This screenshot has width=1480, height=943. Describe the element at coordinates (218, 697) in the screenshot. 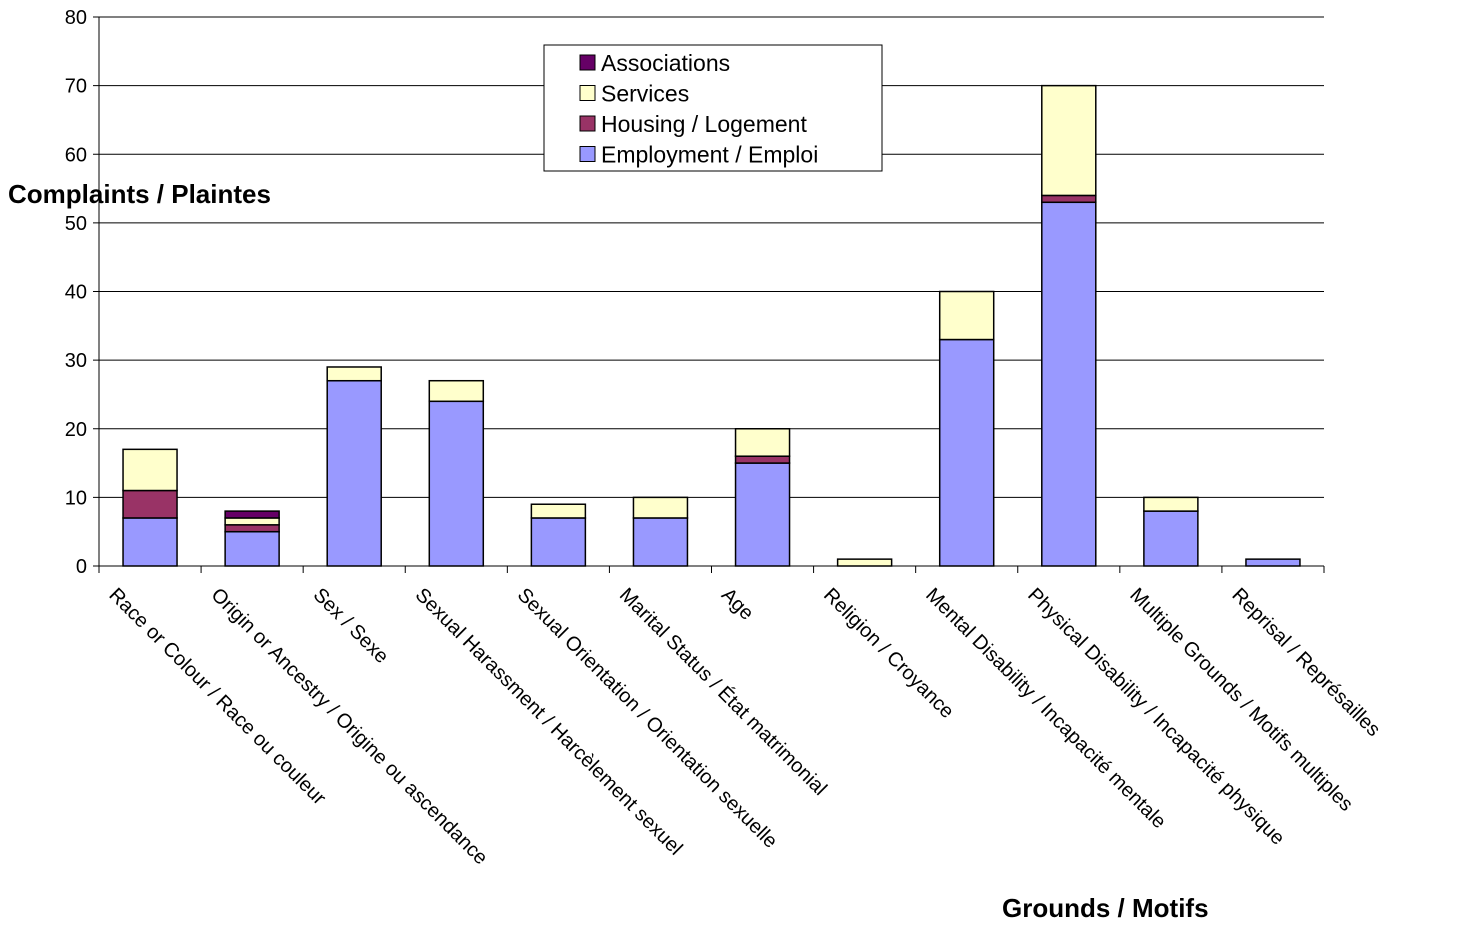

I see `category-label: Race or Colour / Race ou couleur` at that location.